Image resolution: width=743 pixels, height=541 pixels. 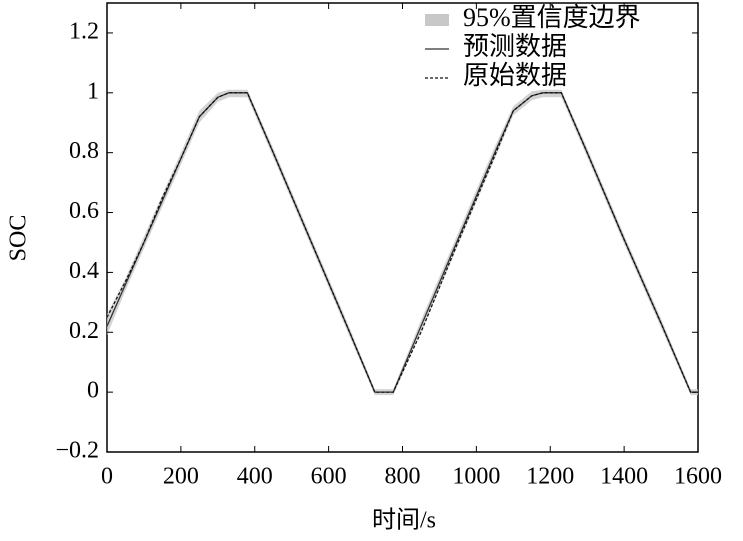 I want to click on x-tick-label: 200, so click(x=181, y=477).